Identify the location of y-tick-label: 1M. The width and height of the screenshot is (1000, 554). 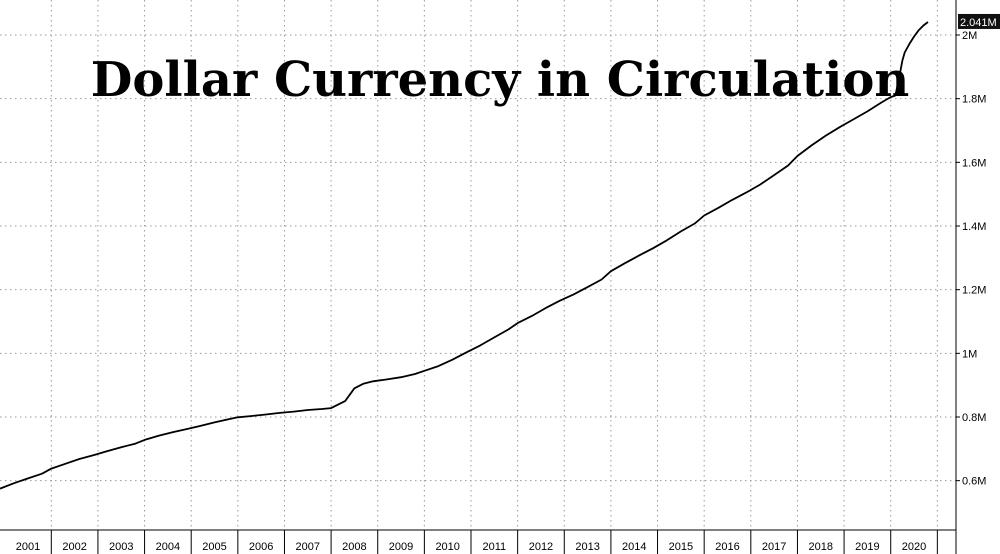
(969, 354).